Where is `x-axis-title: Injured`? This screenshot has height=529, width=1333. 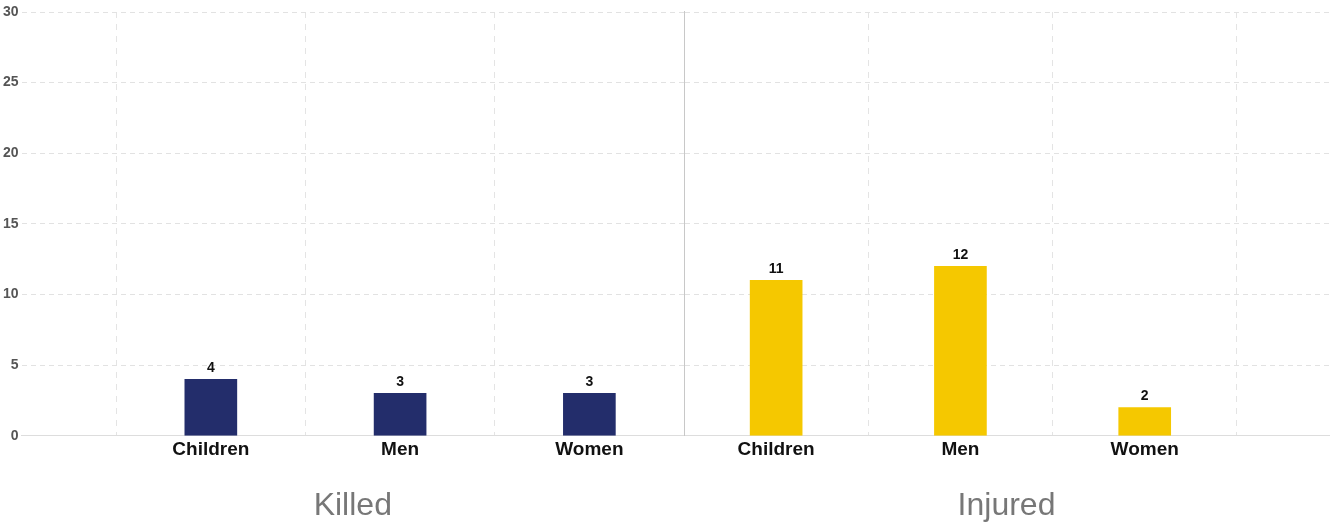
x-axis-title: Injured is located at coordinates (1006, 503).